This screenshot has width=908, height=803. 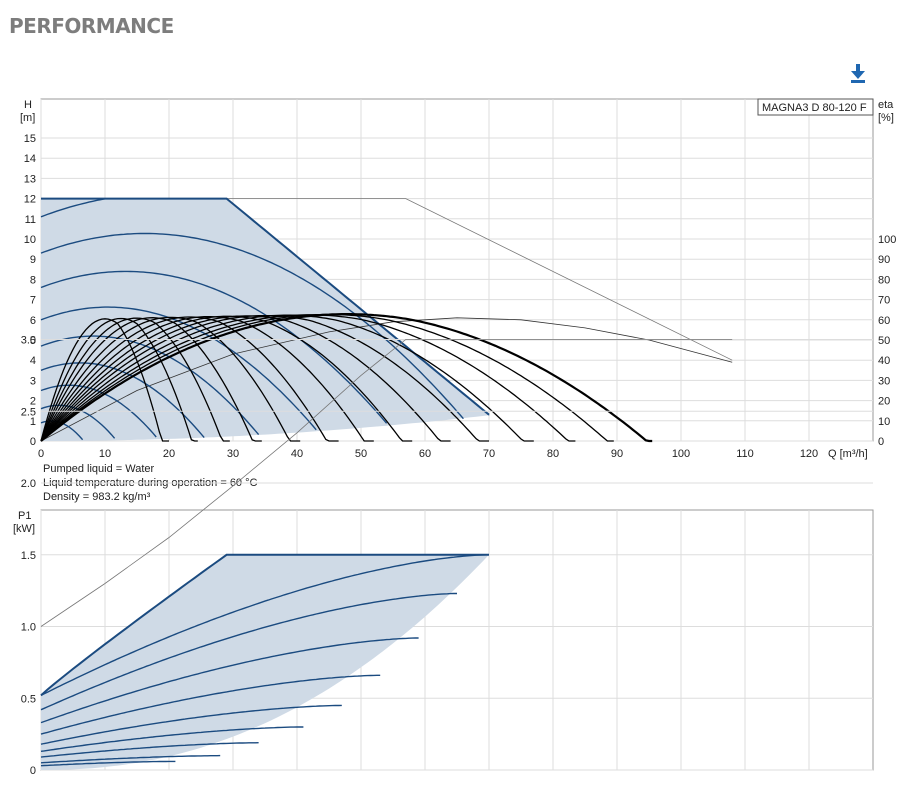 I want to click on power-tick-label: 2.5, so click(x=28, y=412).